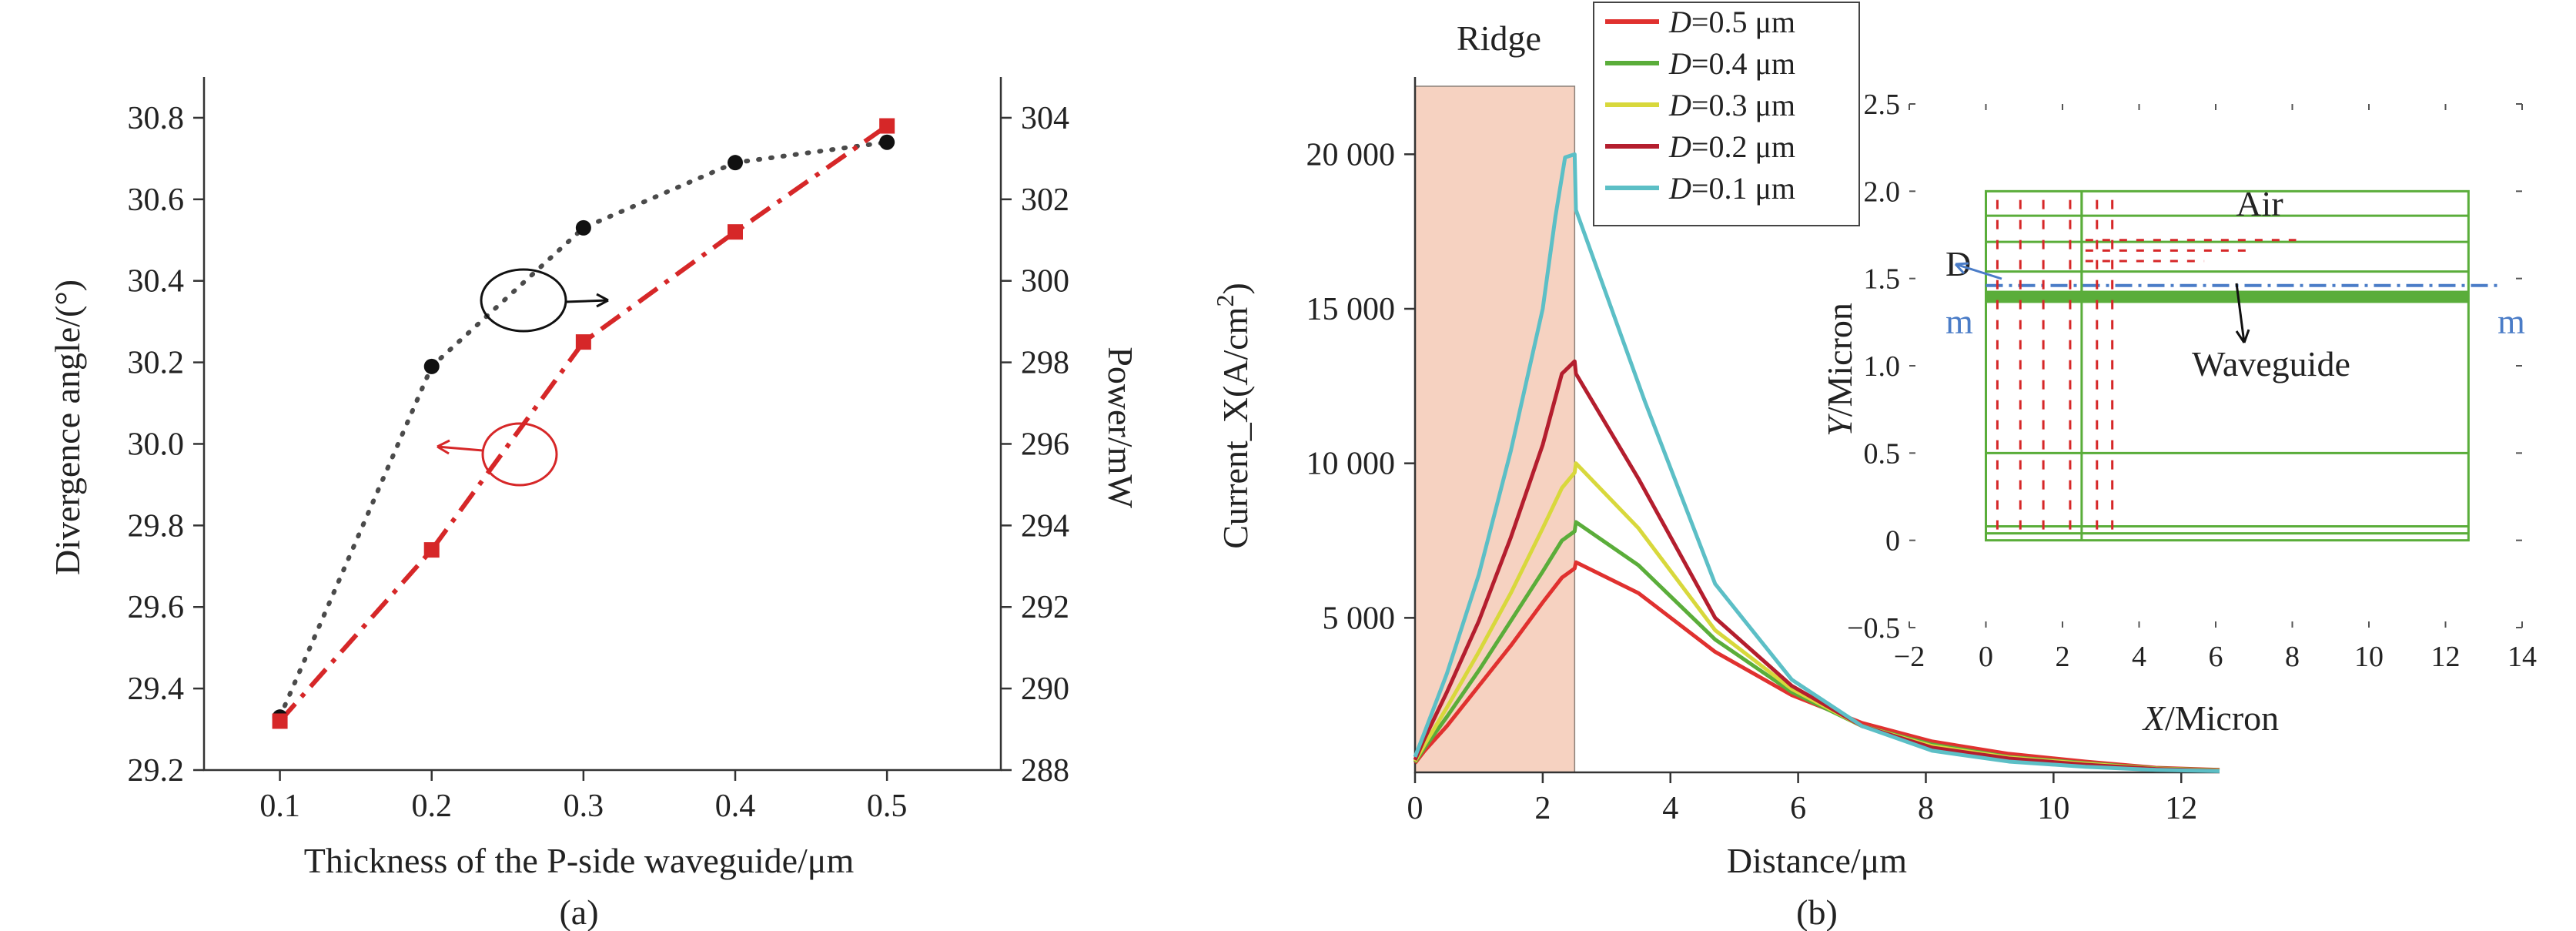 Image resolution: width=2576 pixels, height=931 pixels. I want to click on panel-a-ytick-label: 29.6, so click(157, 608).